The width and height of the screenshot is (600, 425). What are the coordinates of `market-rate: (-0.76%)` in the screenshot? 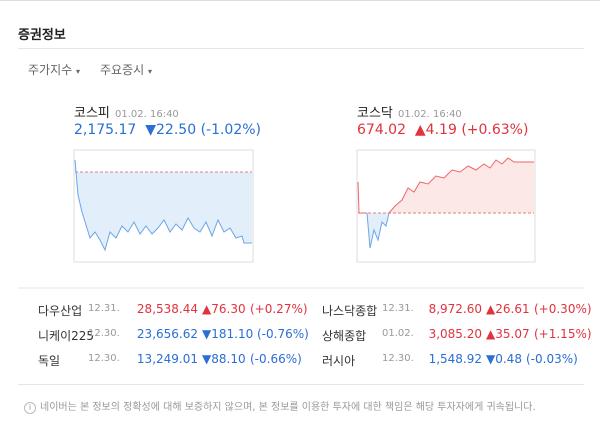 It's located at (283, 334).